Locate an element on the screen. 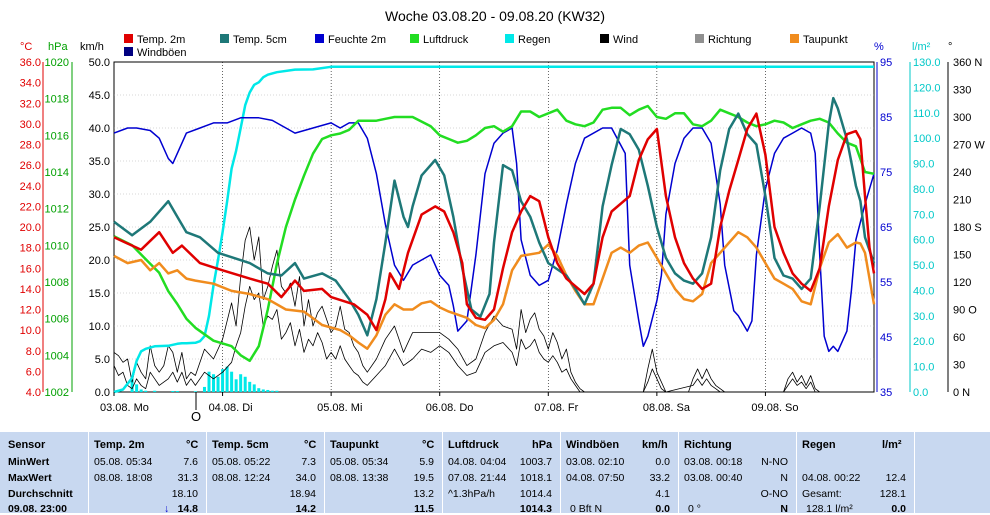 This screenshot has width=990, height=515. rain-tick-label: 130.0 is located at coordinates (927, 63).